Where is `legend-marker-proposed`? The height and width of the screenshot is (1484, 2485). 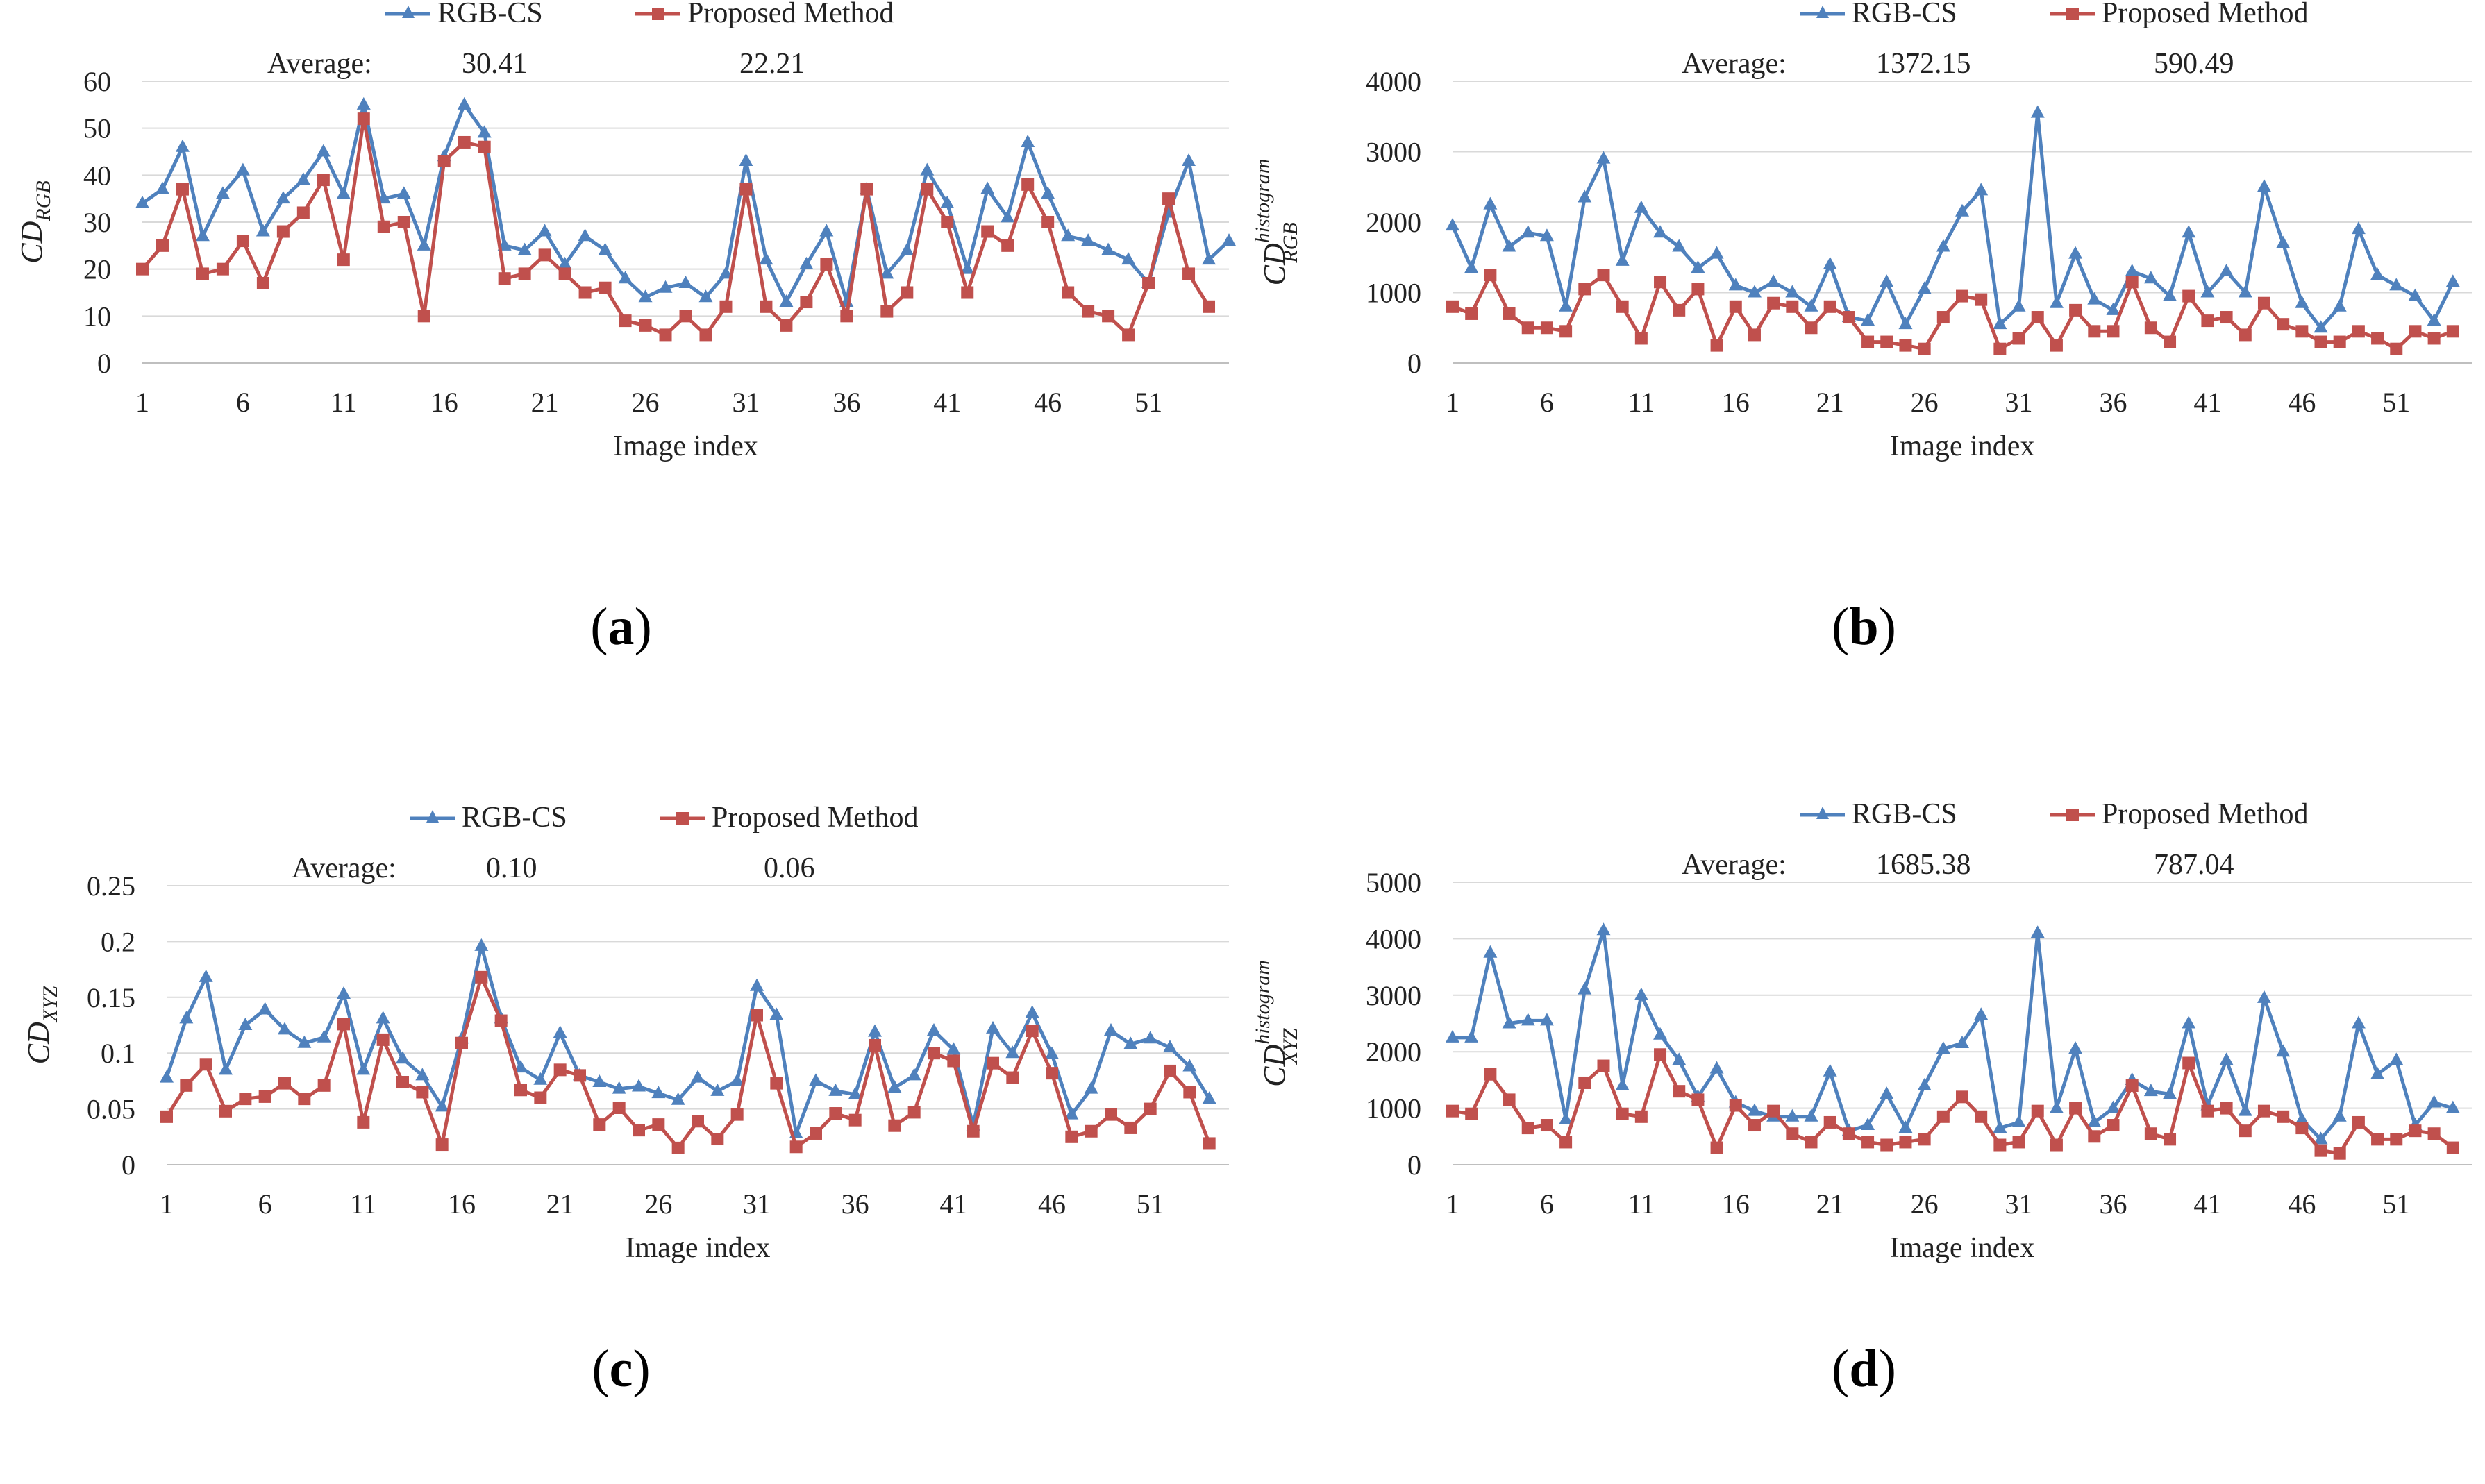 legend-marker-proposed is located at coordinates (2072, 815).